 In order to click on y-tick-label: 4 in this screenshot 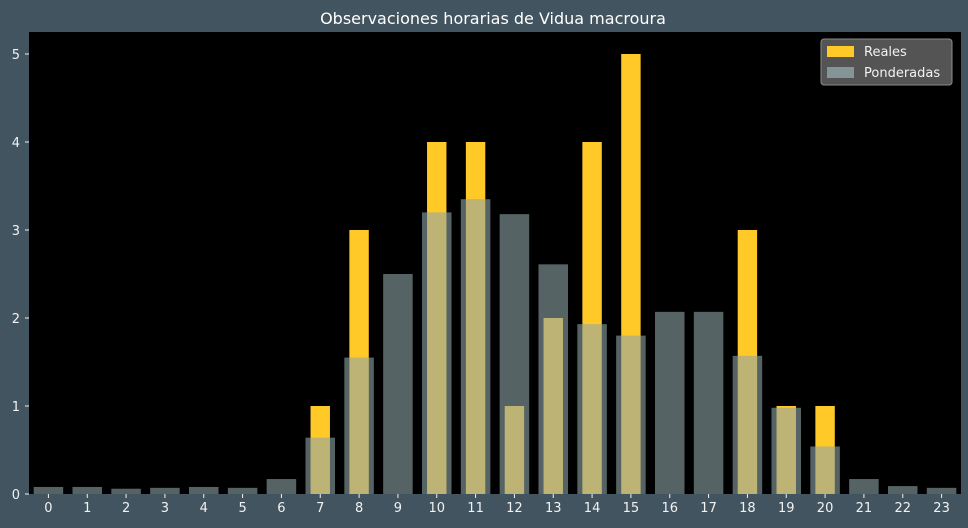, I will do `click(16, 143)`.